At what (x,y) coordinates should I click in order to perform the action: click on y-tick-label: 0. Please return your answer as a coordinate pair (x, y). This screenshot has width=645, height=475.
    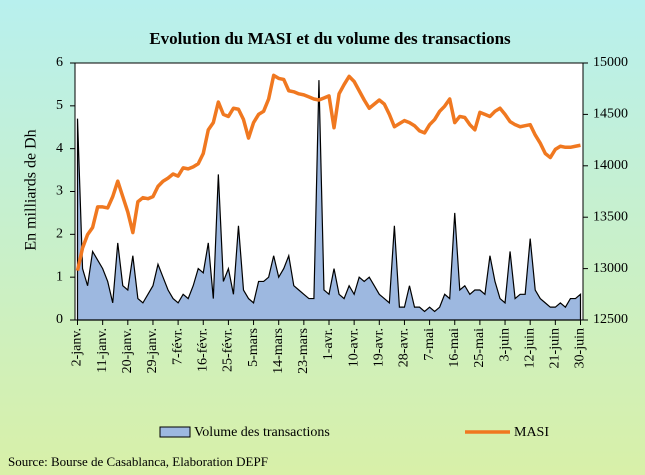
    Looking at the image, I should click on (59, 319).